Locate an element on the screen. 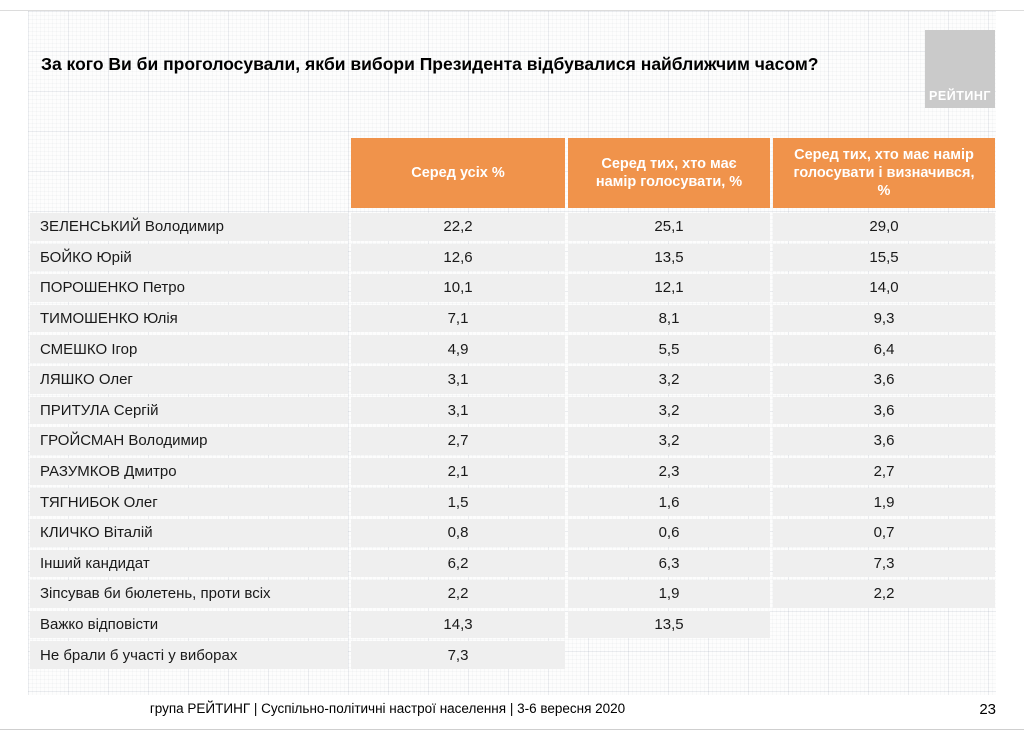 The width and height of the screenshot is (1024, 732). candidate-label: ТИМОШЕНКО Юлія is located at coordinates (189, 318).